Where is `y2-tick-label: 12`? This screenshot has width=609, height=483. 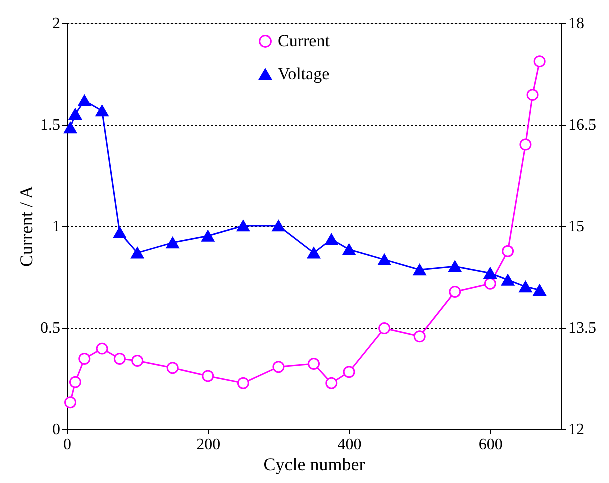
y2-tick-label: 12 is located at coordinates (576, 430).